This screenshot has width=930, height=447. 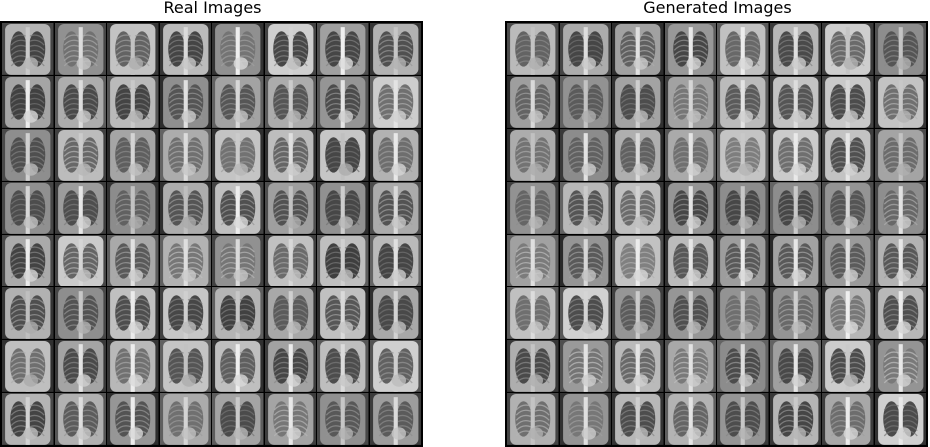 What do you see at coordinates (212, 8) in the screenshot?
I see `real-images-title: Real Images` at bounding box center [212, 8].